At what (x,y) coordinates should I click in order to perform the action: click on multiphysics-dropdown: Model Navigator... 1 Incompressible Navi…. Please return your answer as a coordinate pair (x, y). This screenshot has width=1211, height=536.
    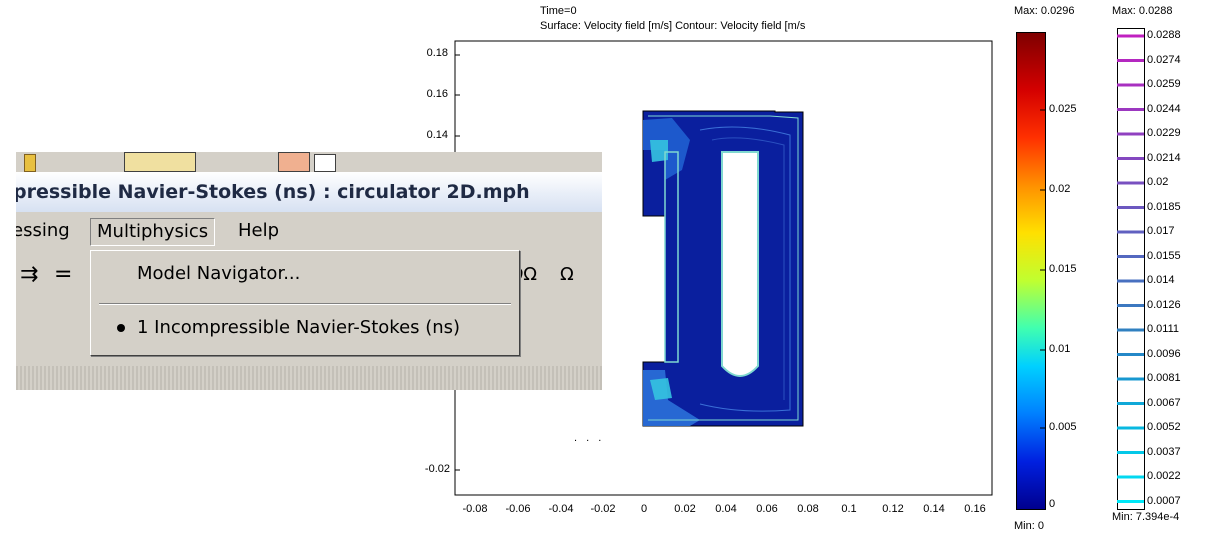
    Looking at the image, I should click on (305, 303).